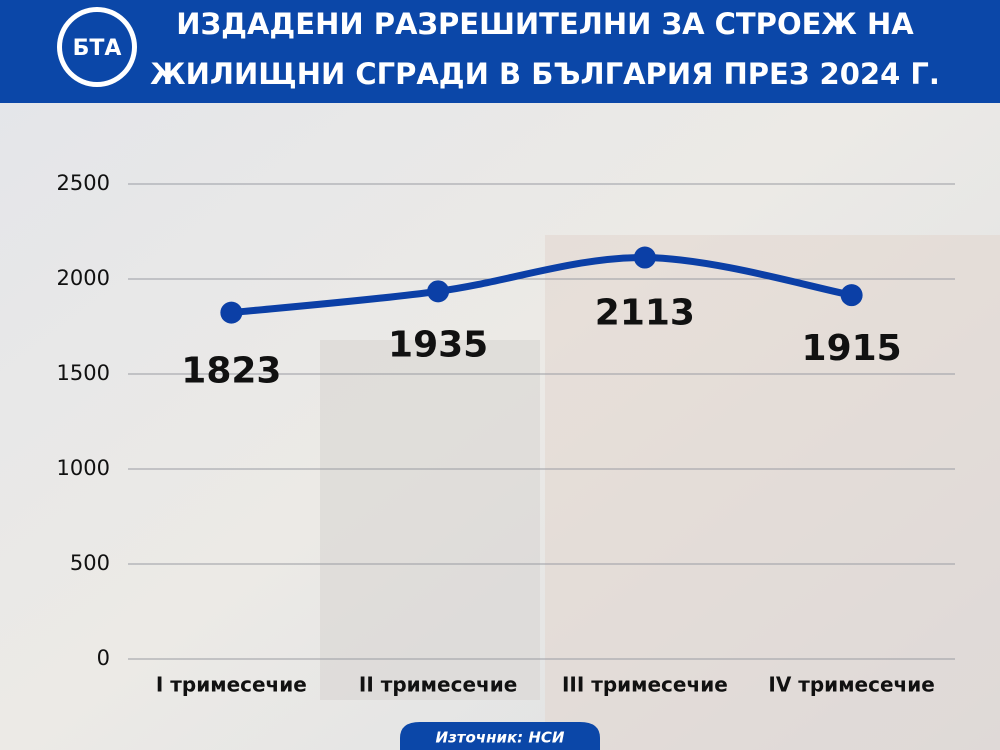 This screenshot has width=1000, height=750. Describe the element at coordinates (645, 313) in the screenshot. I see `value-label: 2113` at that location.